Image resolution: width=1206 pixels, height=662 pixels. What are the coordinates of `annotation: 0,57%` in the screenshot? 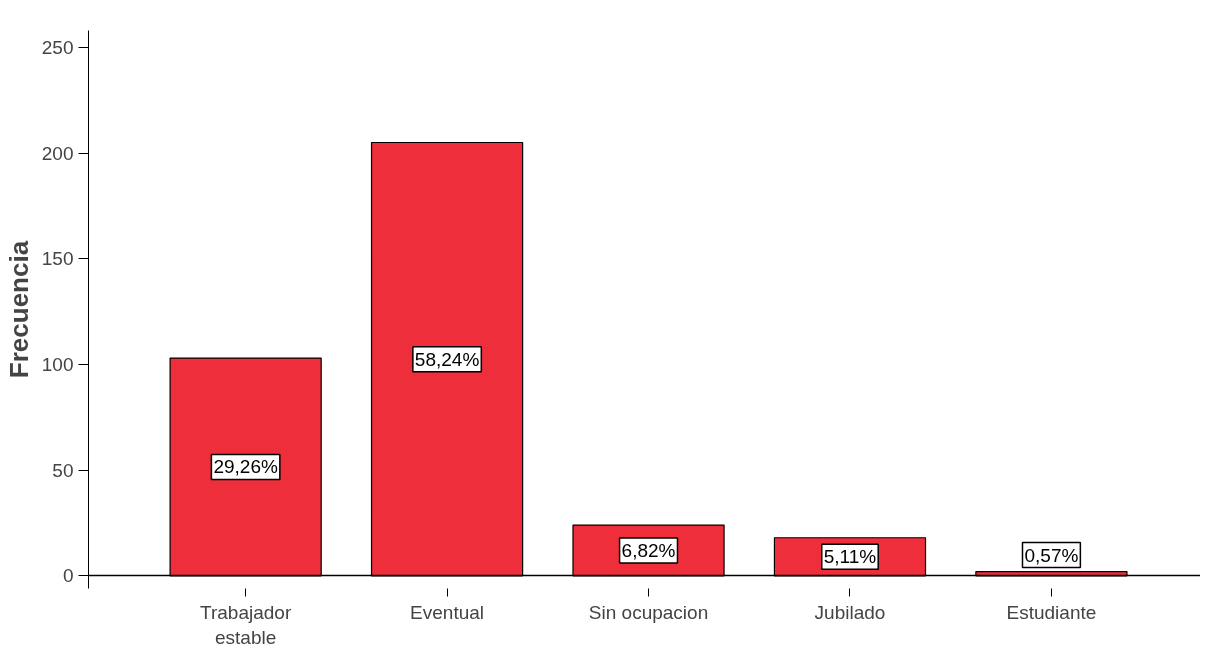 It's located at (1051, 555).